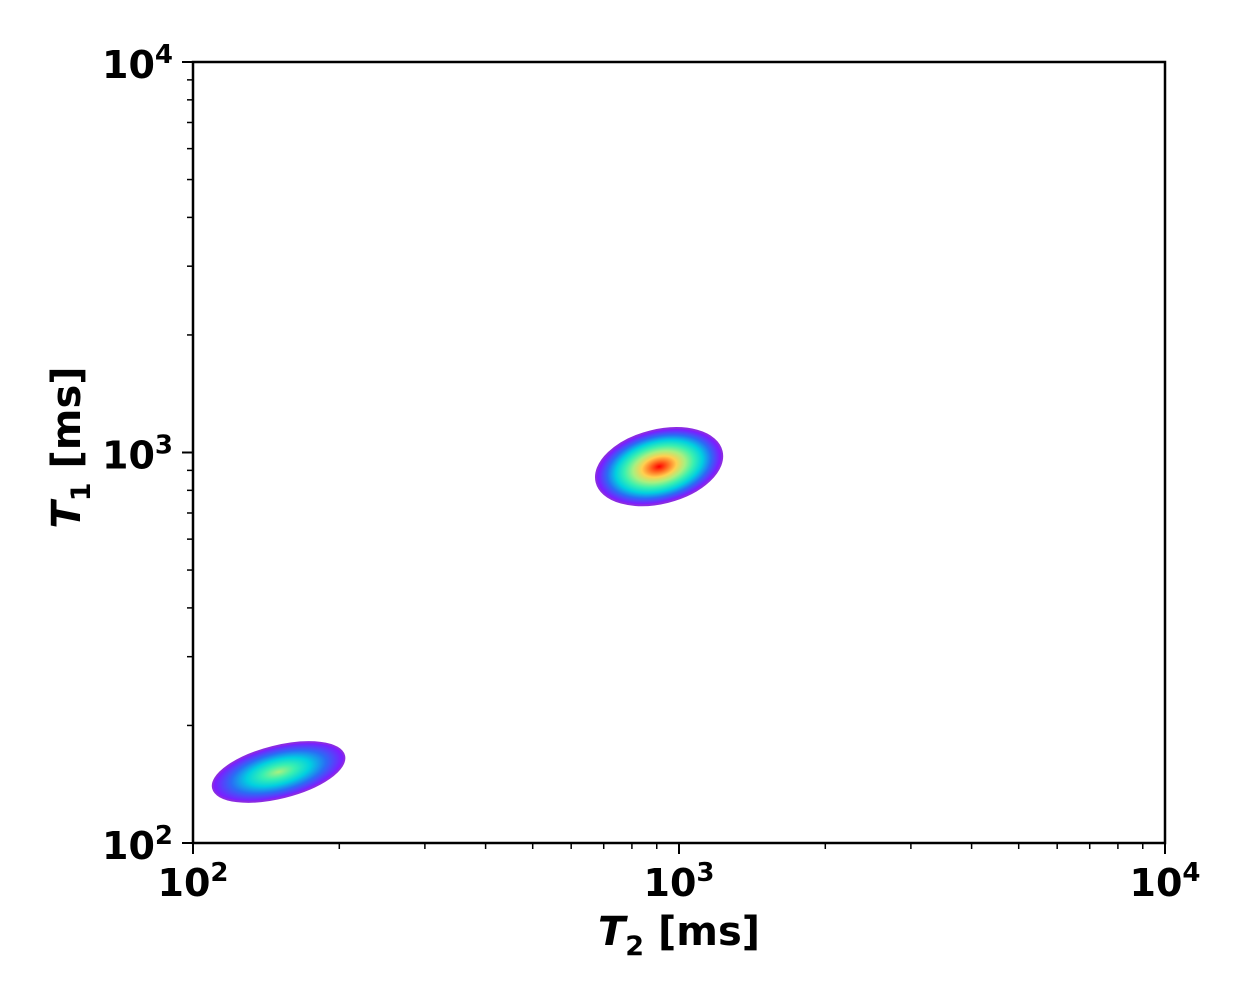 Image resolution: width=1250 pixels, height=1000 pixels. I want to click on y-tick-label: 102, so click(137, 844).